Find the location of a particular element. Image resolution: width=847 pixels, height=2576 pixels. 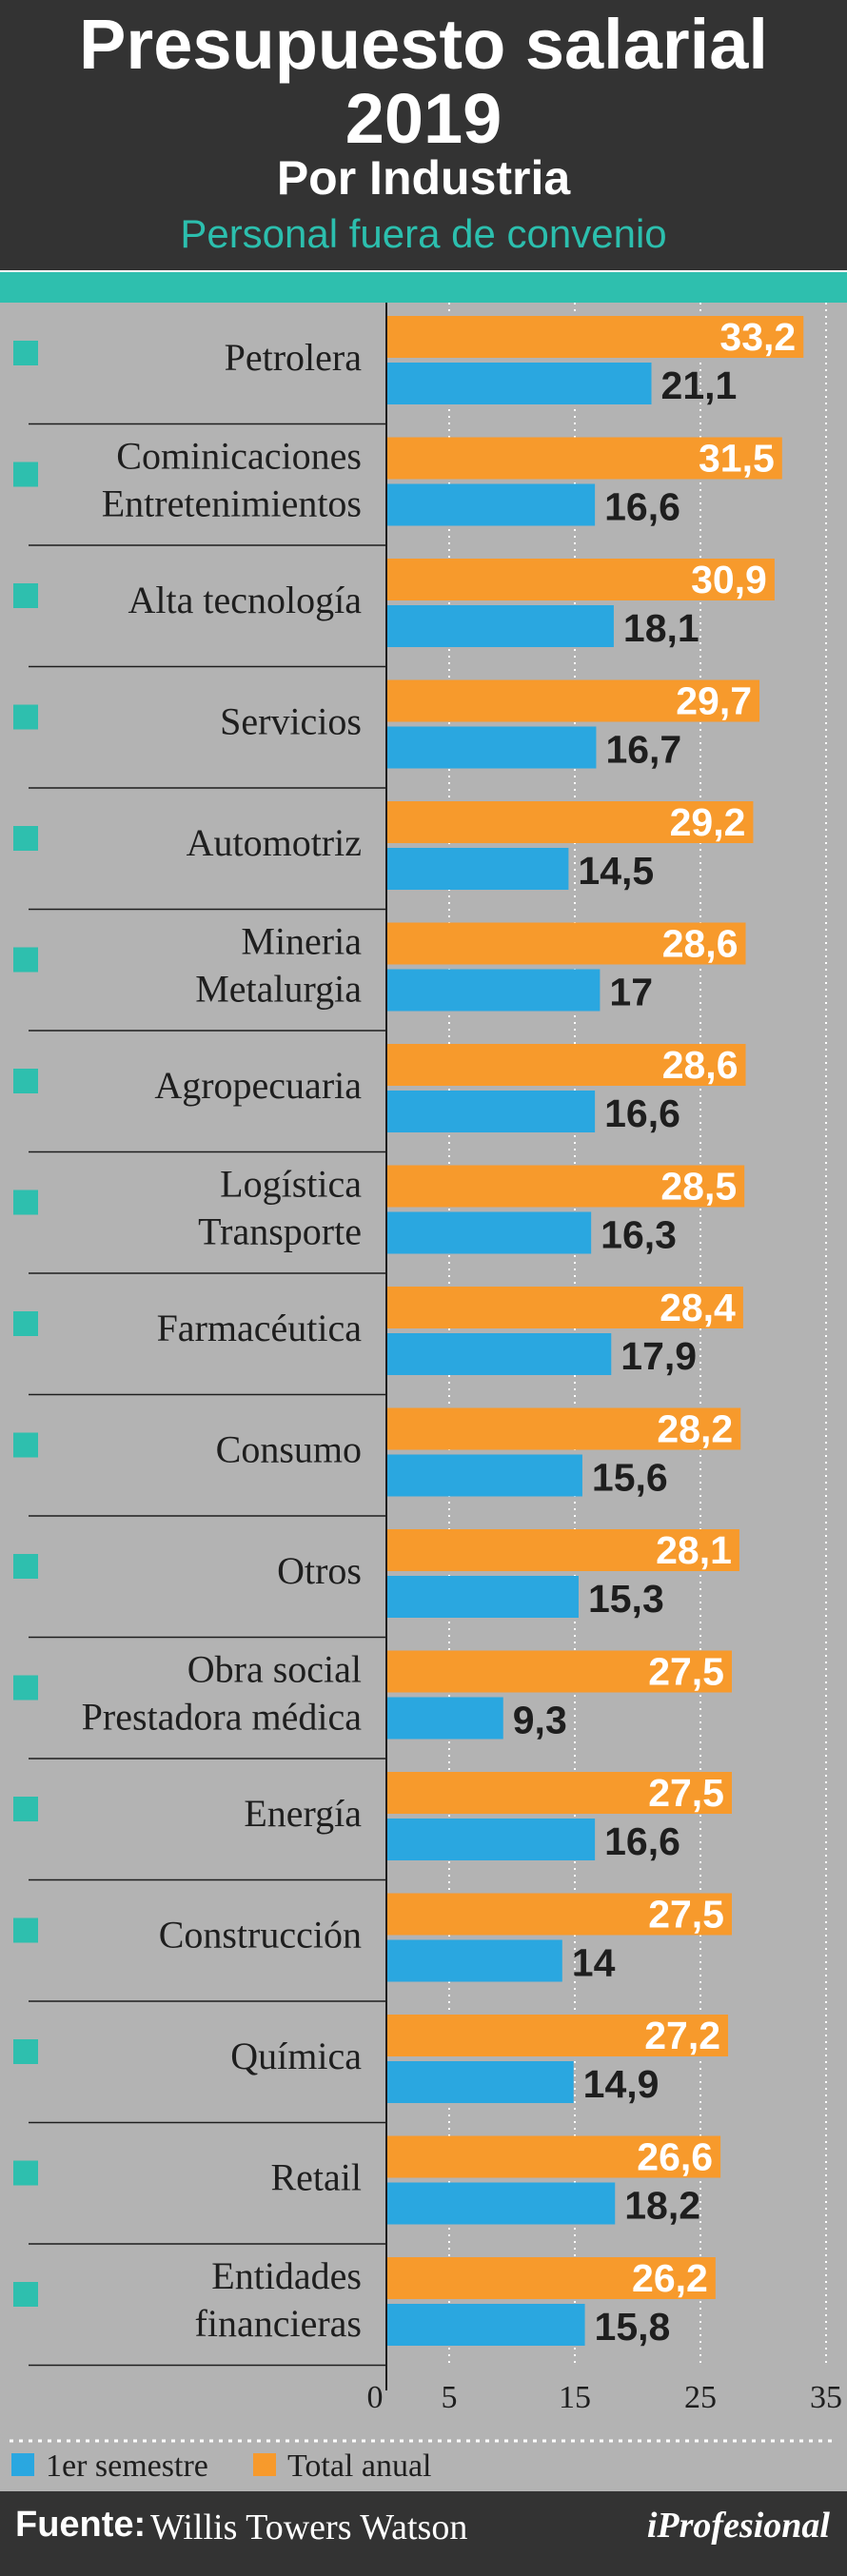

value-label-1er-semestre: 15,8 is located at coordinates (633, 2327).